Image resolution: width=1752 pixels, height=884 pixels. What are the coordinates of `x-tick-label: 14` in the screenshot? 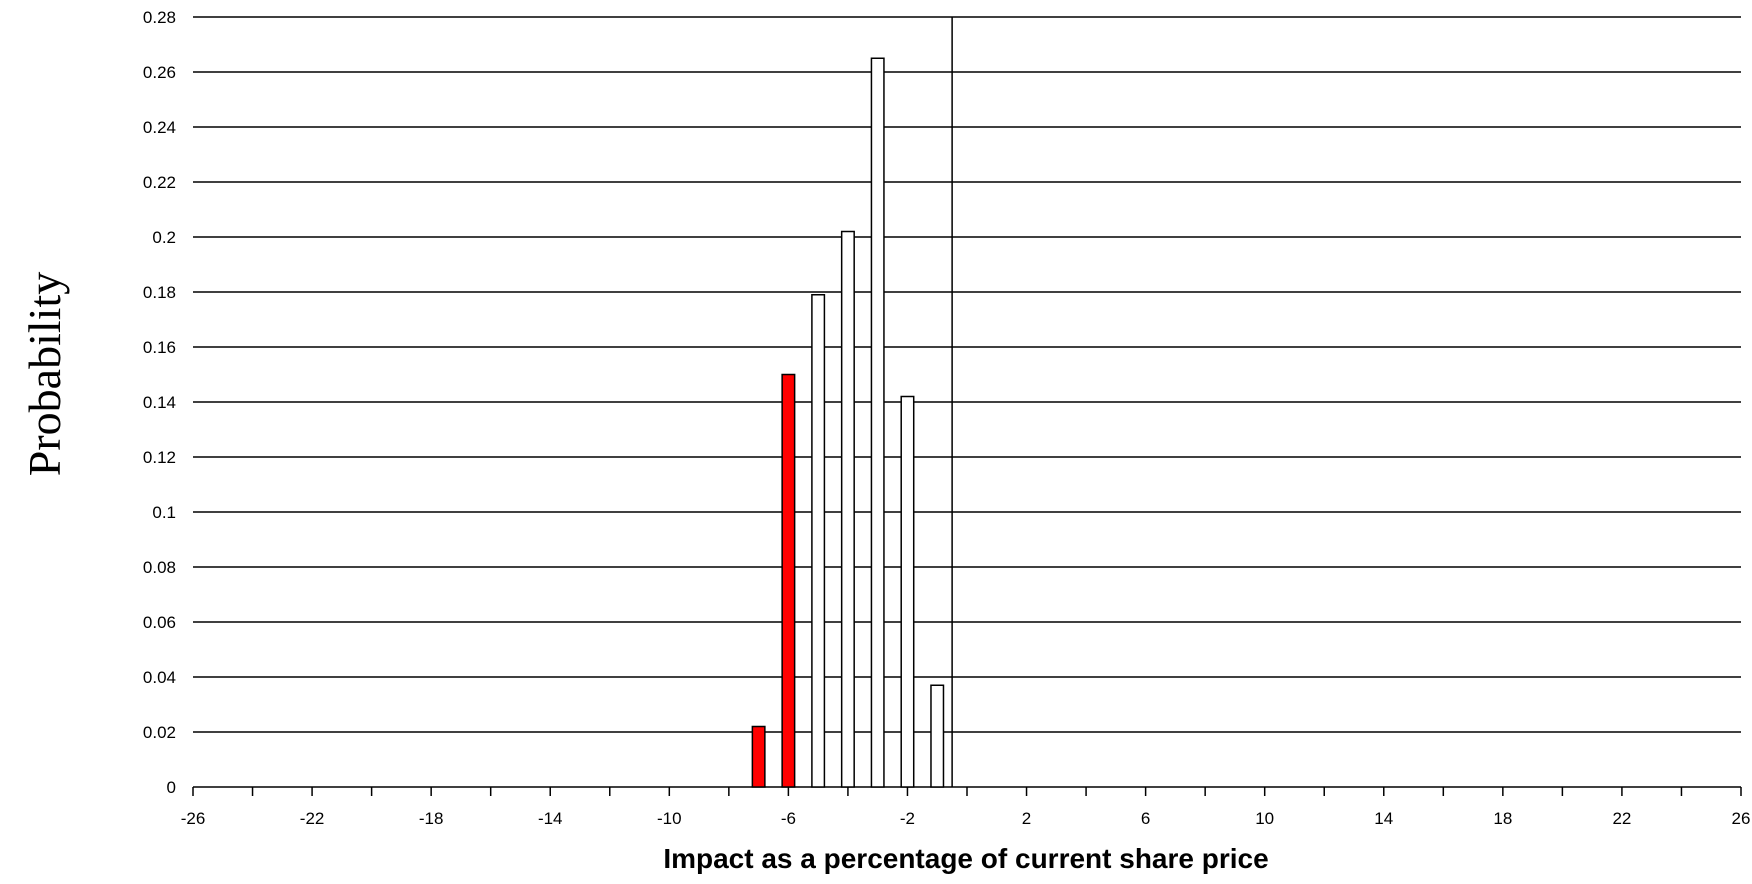 It's located at (1383, 818).